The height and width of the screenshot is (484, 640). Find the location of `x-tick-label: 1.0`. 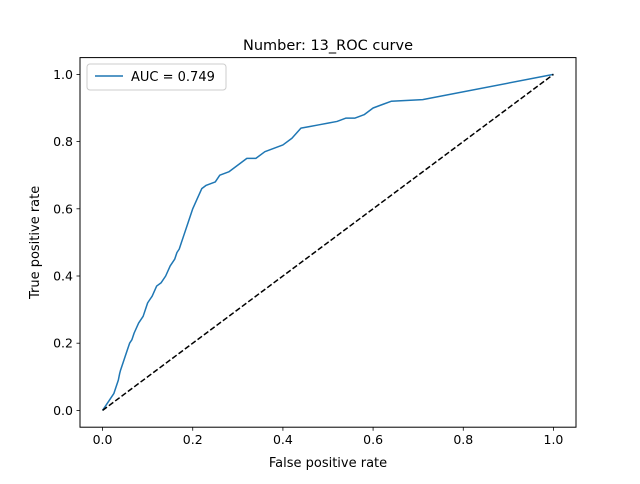

x-tick-label: 1.0 is located at coordinates (554, 439).